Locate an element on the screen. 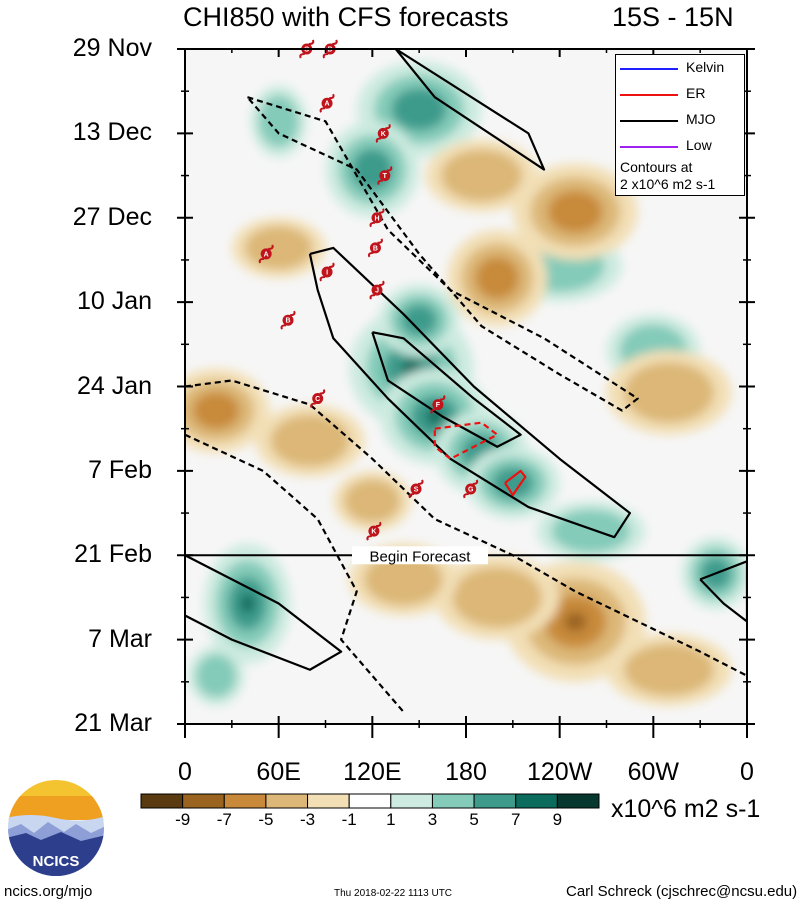  footer-timestamp: Thu 2018-02-22 1113 UTC is located at coordinates (393, 893).